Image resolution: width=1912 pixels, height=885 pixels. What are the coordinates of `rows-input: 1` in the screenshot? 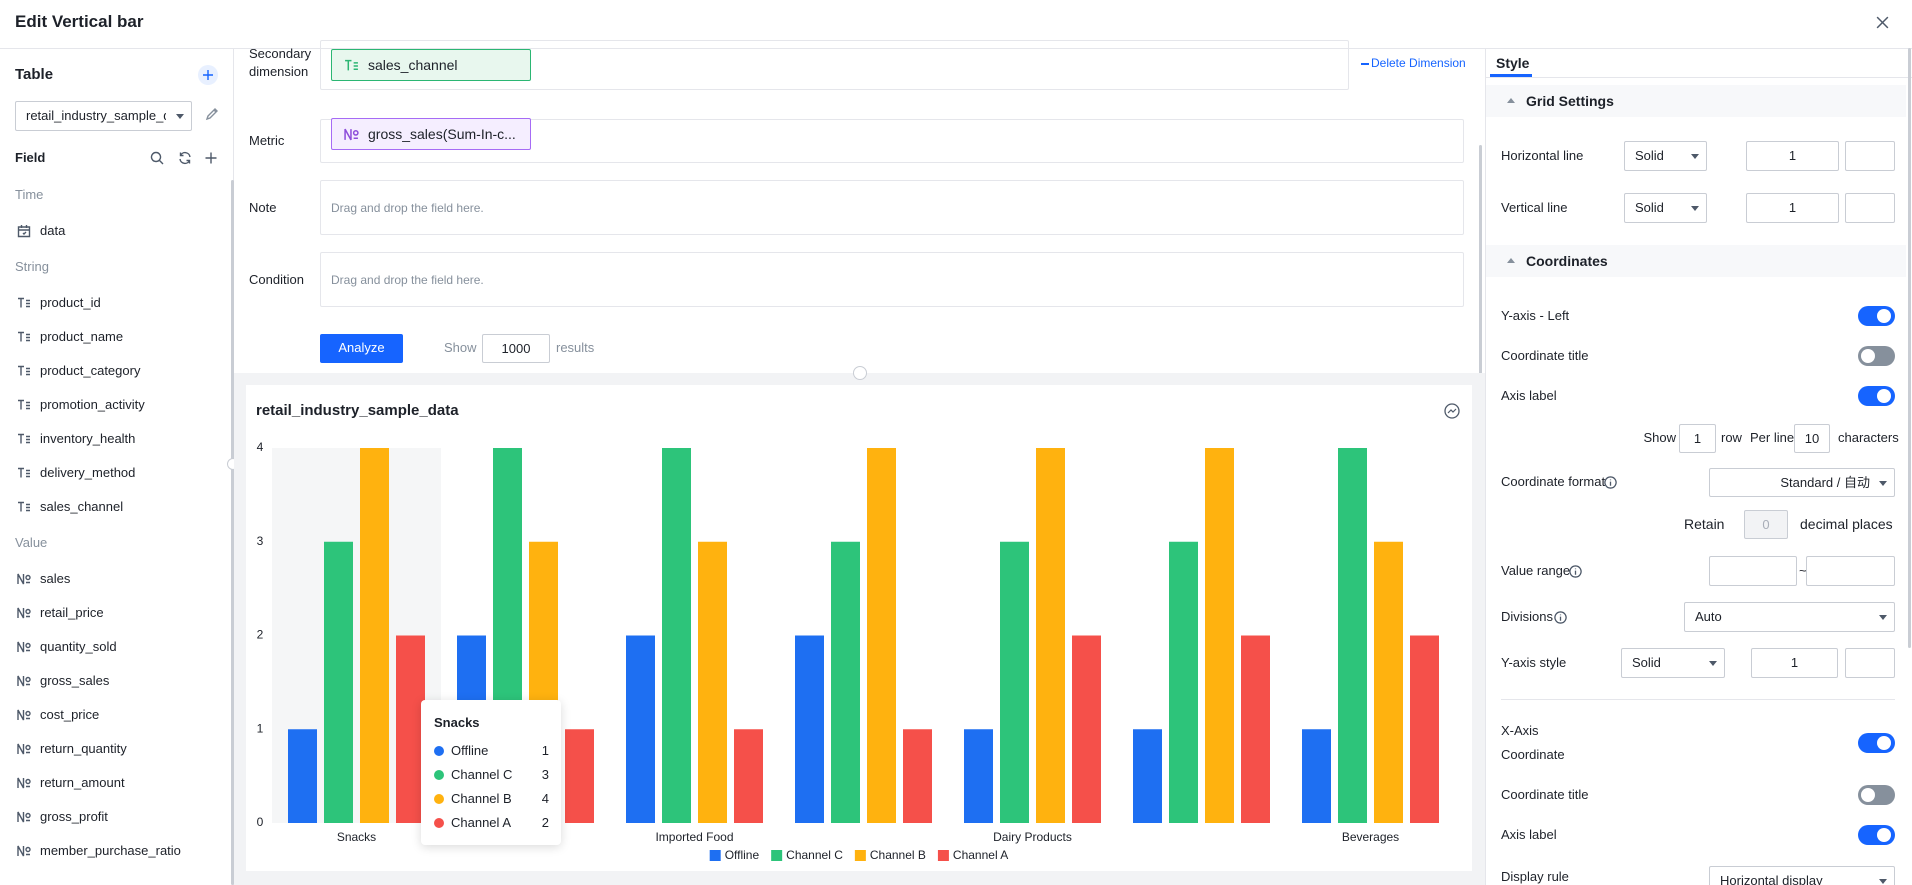 It's located at (1697, 438).